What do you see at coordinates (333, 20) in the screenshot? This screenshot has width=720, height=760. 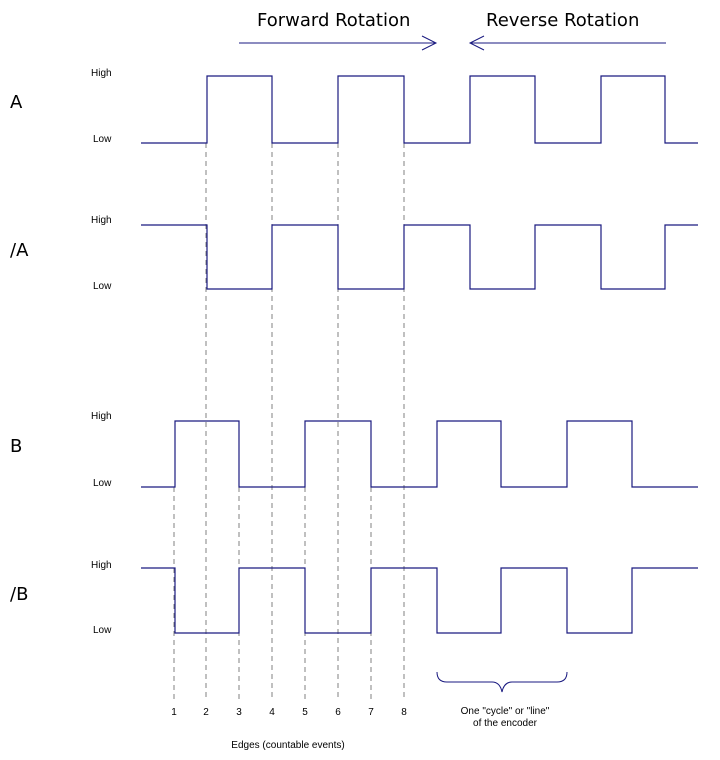 I see `forward-rotation-label: Forward Rotation` at bounding box center [333, 20].